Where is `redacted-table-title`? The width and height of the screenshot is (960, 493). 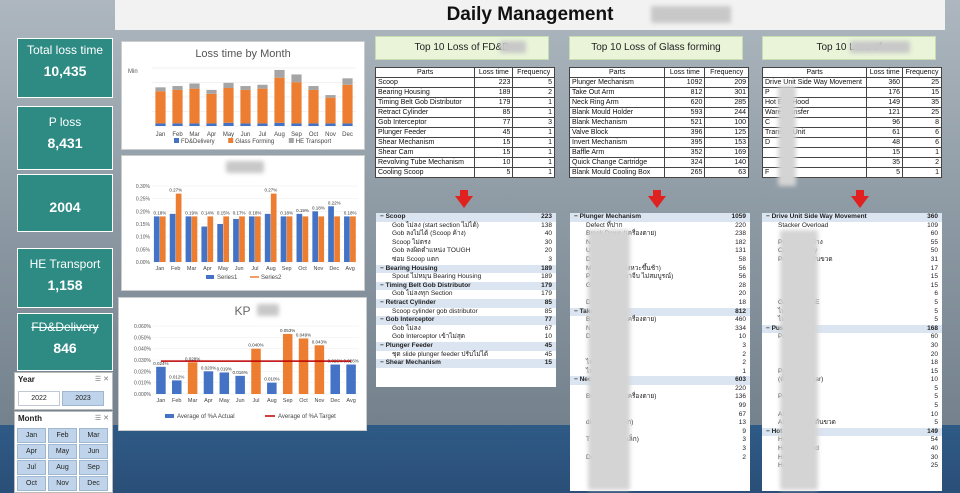
redacted-table-title is located at coordinates (513, 47).